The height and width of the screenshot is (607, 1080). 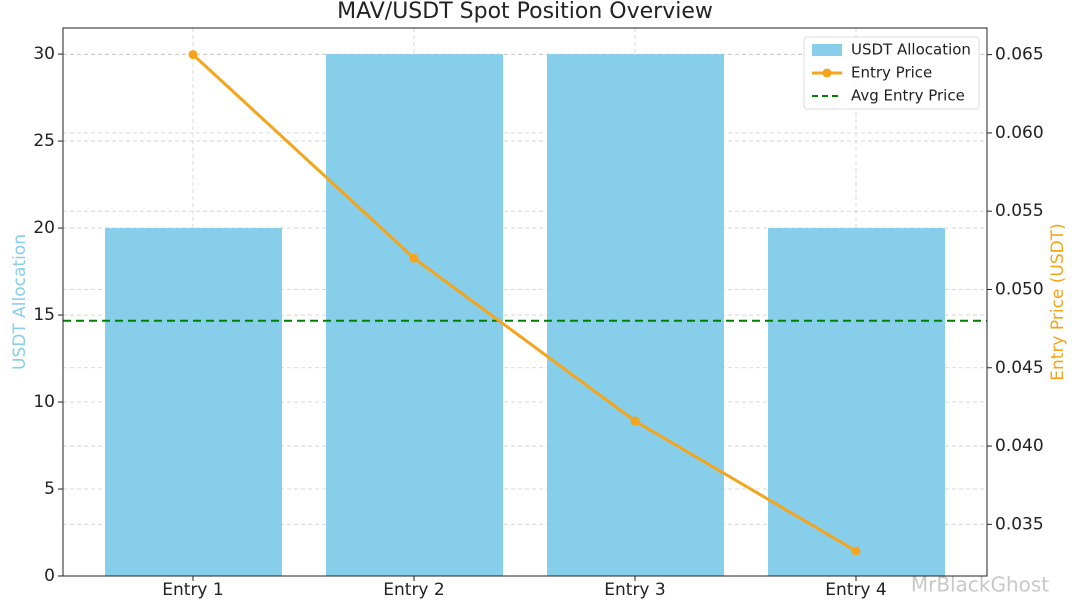 I want to click on y2-axis-label: Entry Price (USDT), so click(x=1058, y=301).